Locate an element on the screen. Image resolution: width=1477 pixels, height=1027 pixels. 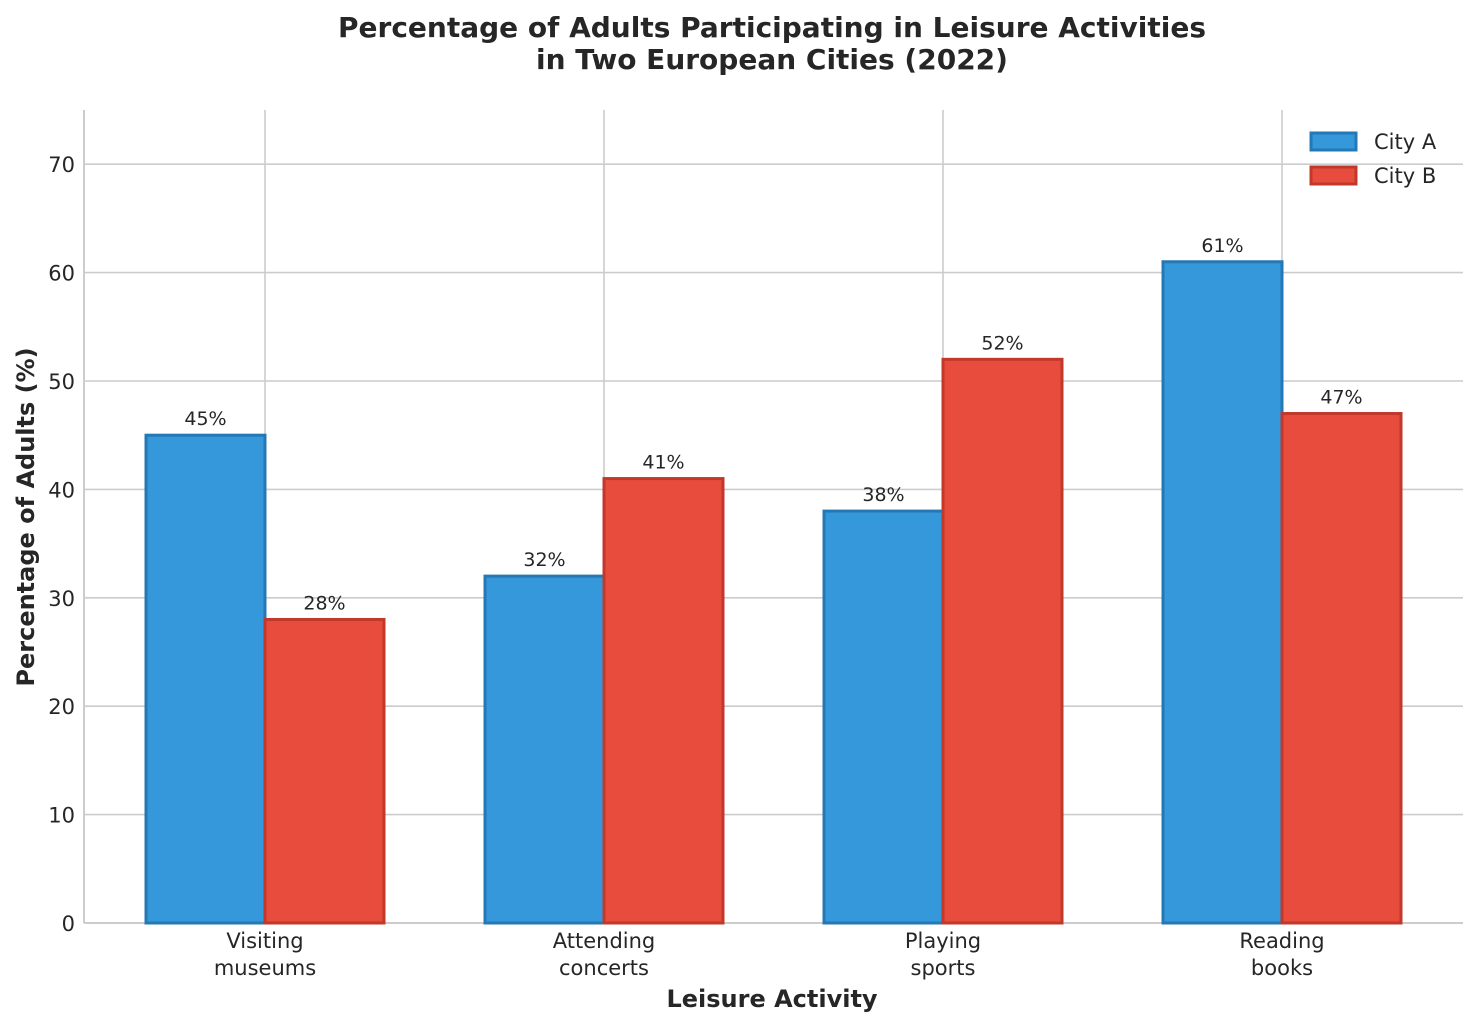
data-label: 28% is located at coordinates (324, 603).